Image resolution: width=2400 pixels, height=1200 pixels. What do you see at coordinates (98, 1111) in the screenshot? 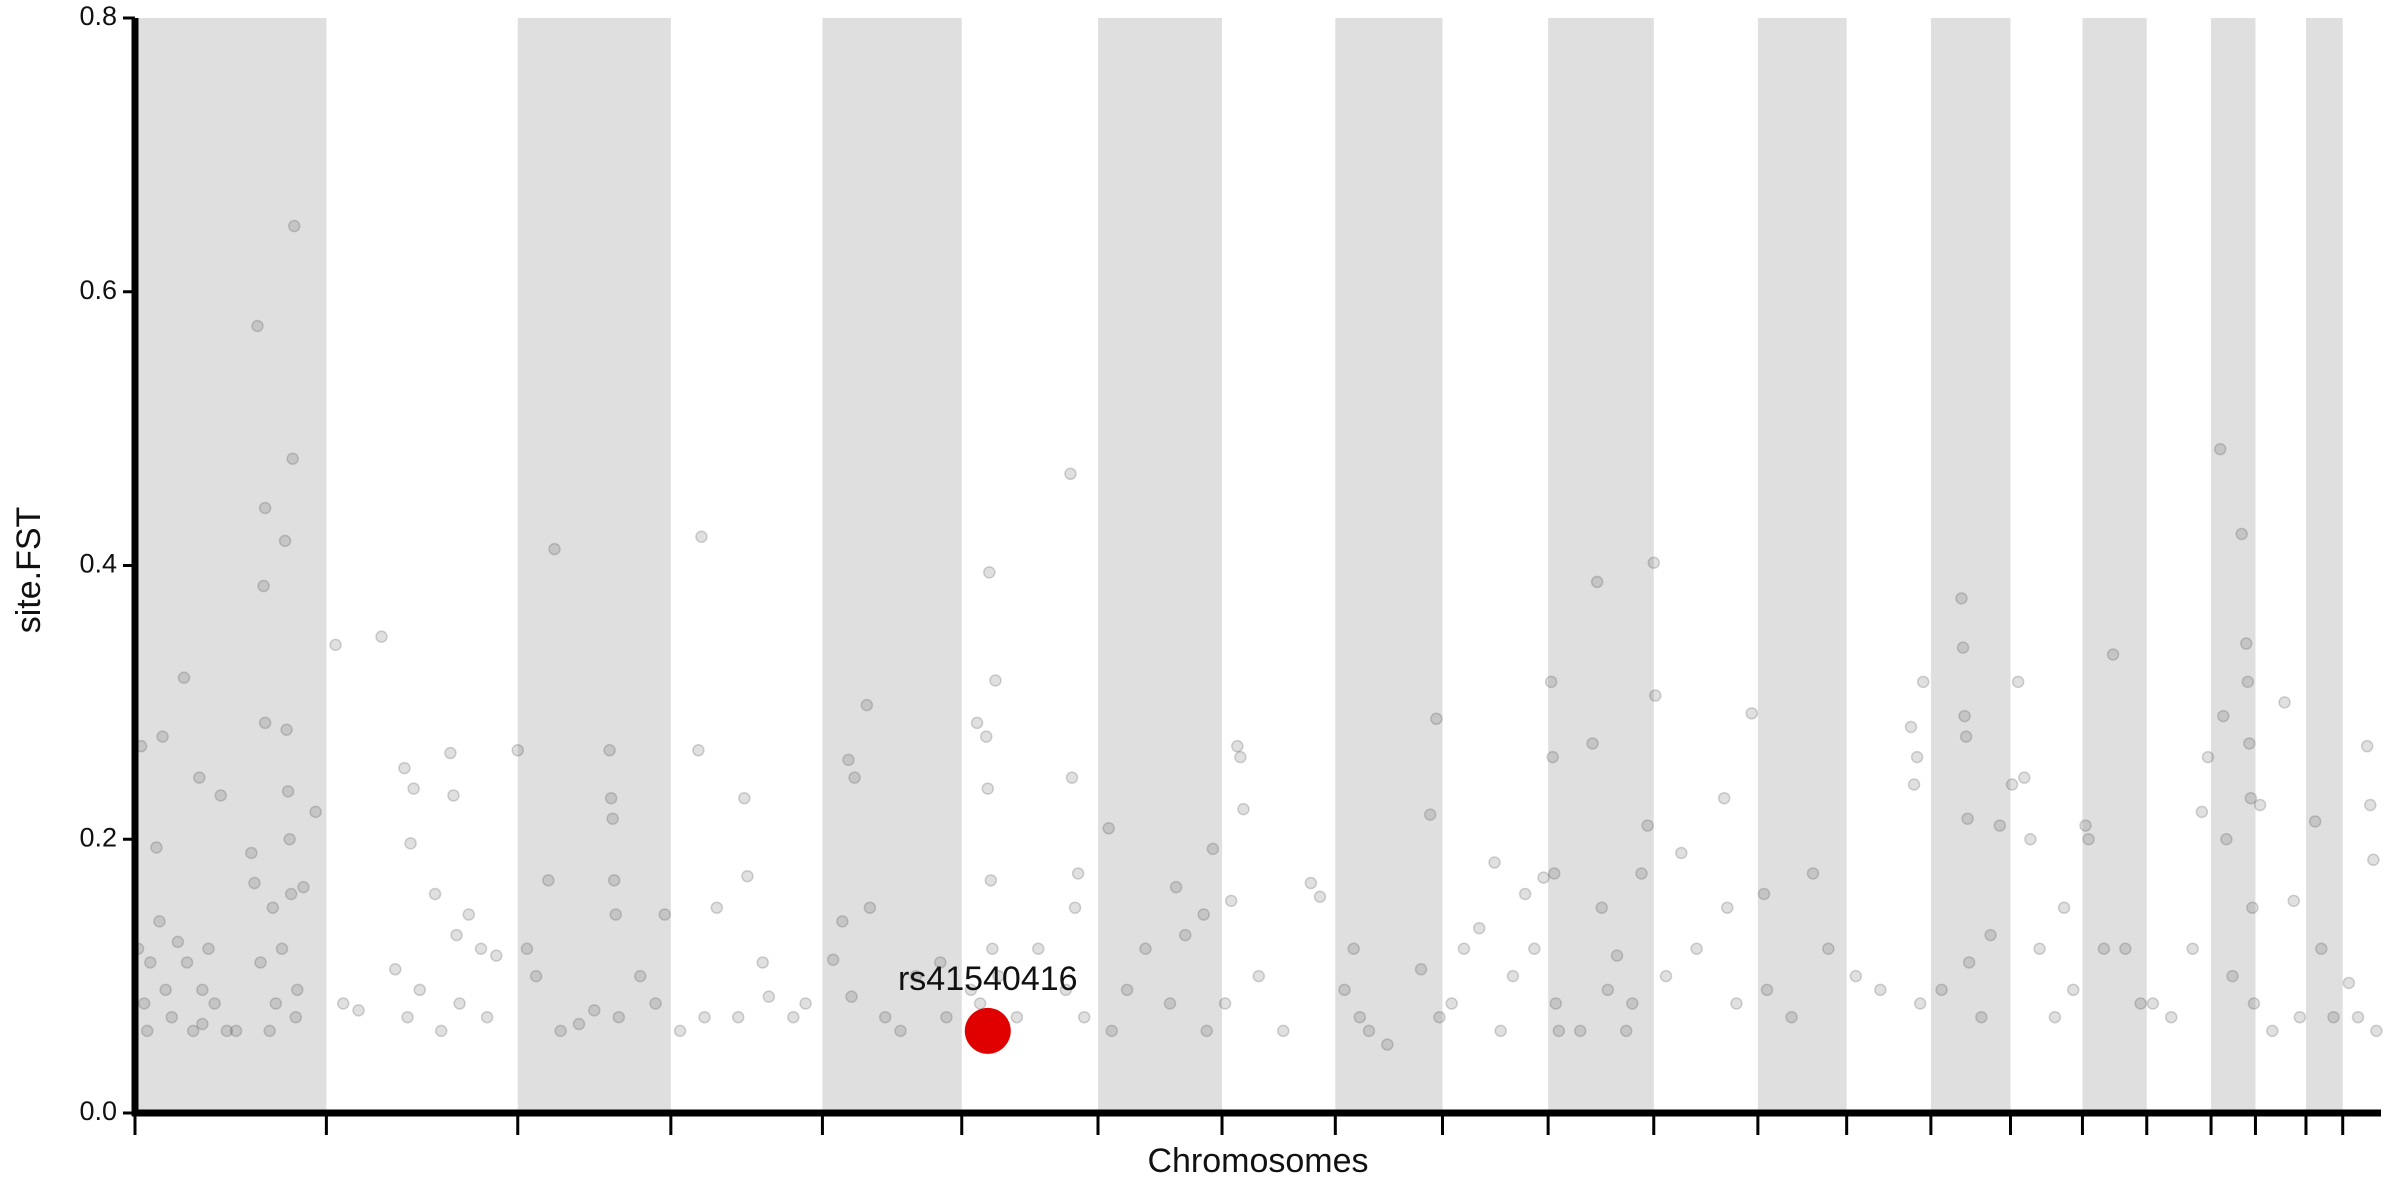
I see `y-tick-label: 0.0` at bounding box center [98, 1111].